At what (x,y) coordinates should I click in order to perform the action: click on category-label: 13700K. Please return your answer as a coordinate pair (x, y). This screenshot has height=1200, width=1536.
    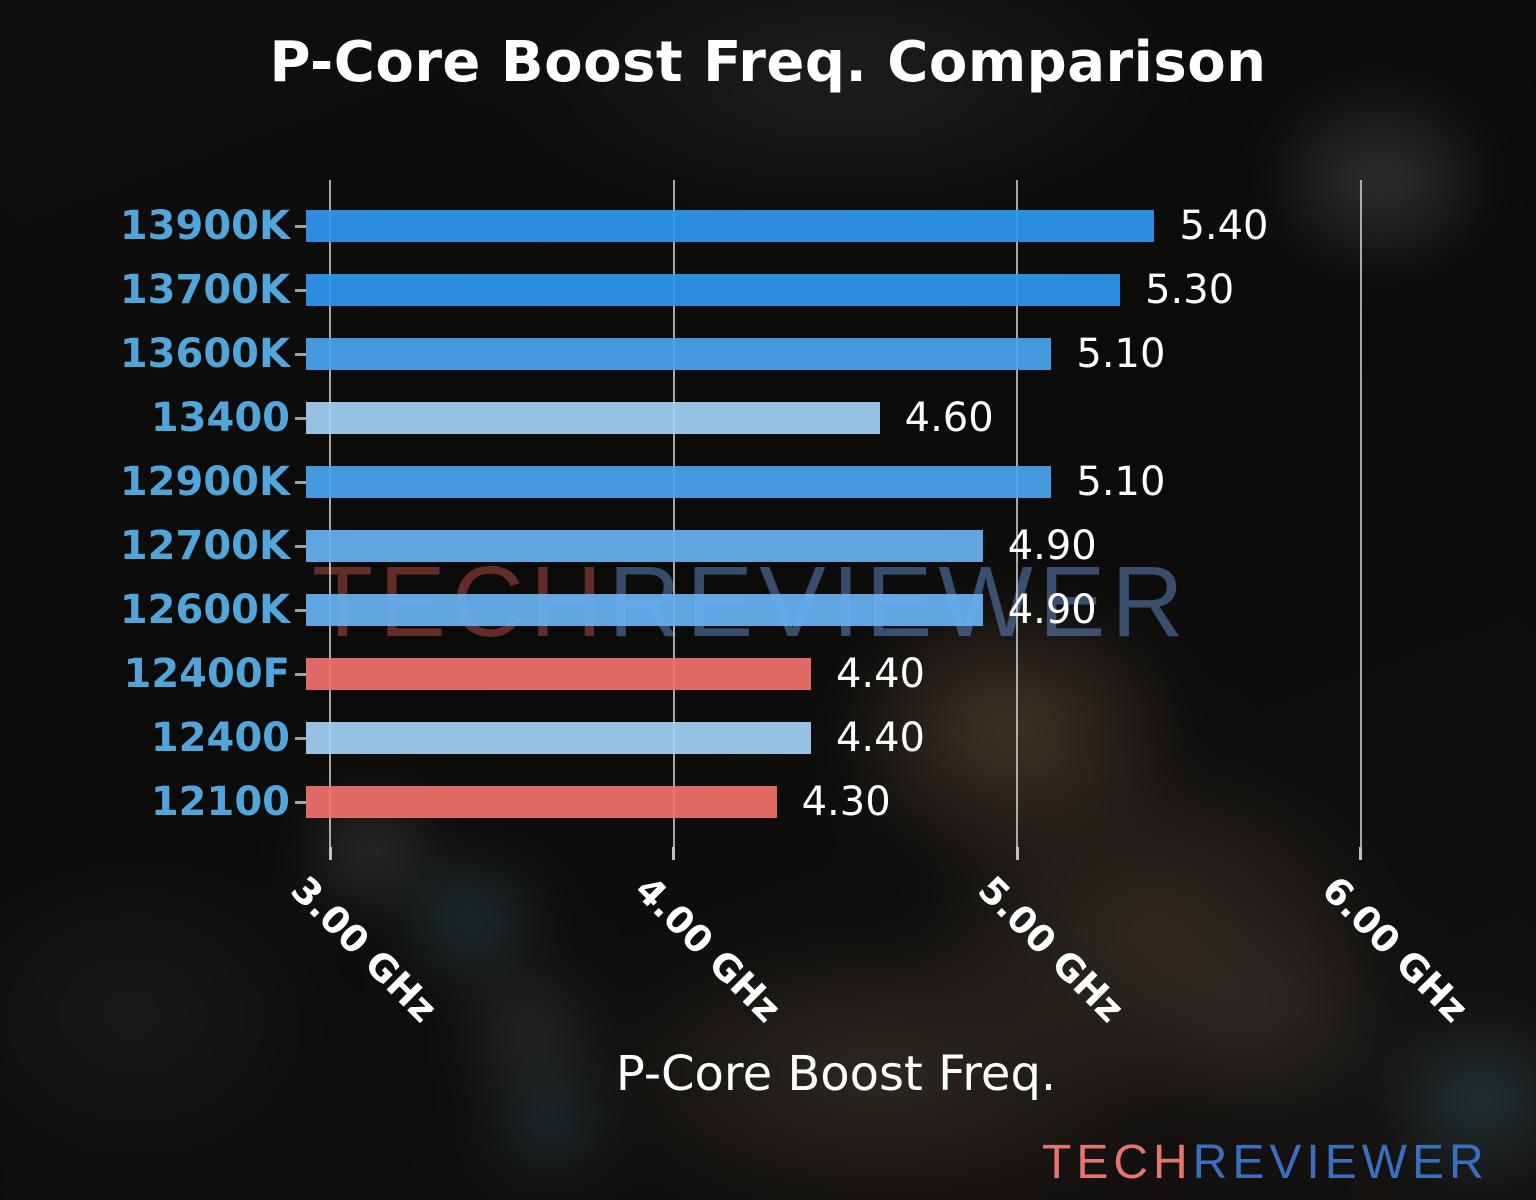
    Looking at the image, I should click on (204, 290).